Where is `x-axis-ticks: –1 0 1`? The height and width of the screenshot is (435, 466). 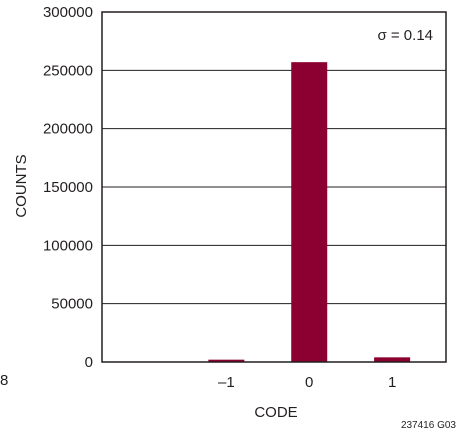 x-axis-ticks: –1 0 1 is located at coordinates (307, 382).